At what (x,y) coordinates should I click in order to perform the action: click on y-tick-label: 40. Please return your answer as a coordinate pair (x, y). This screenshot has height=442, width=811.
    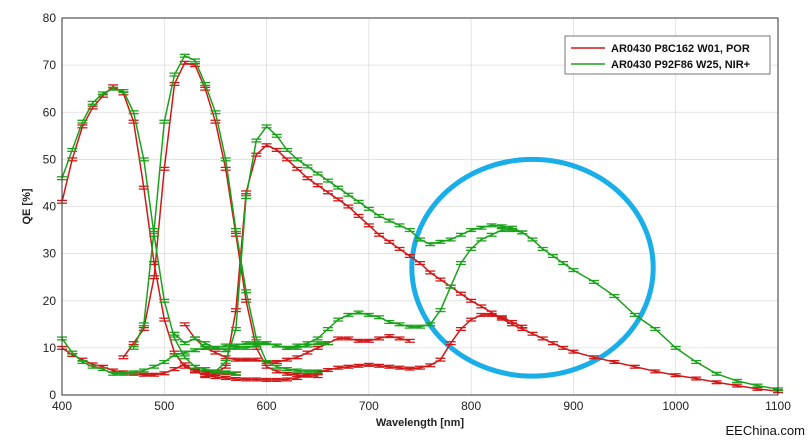
    Looking at the image, I should click on (50, 207).